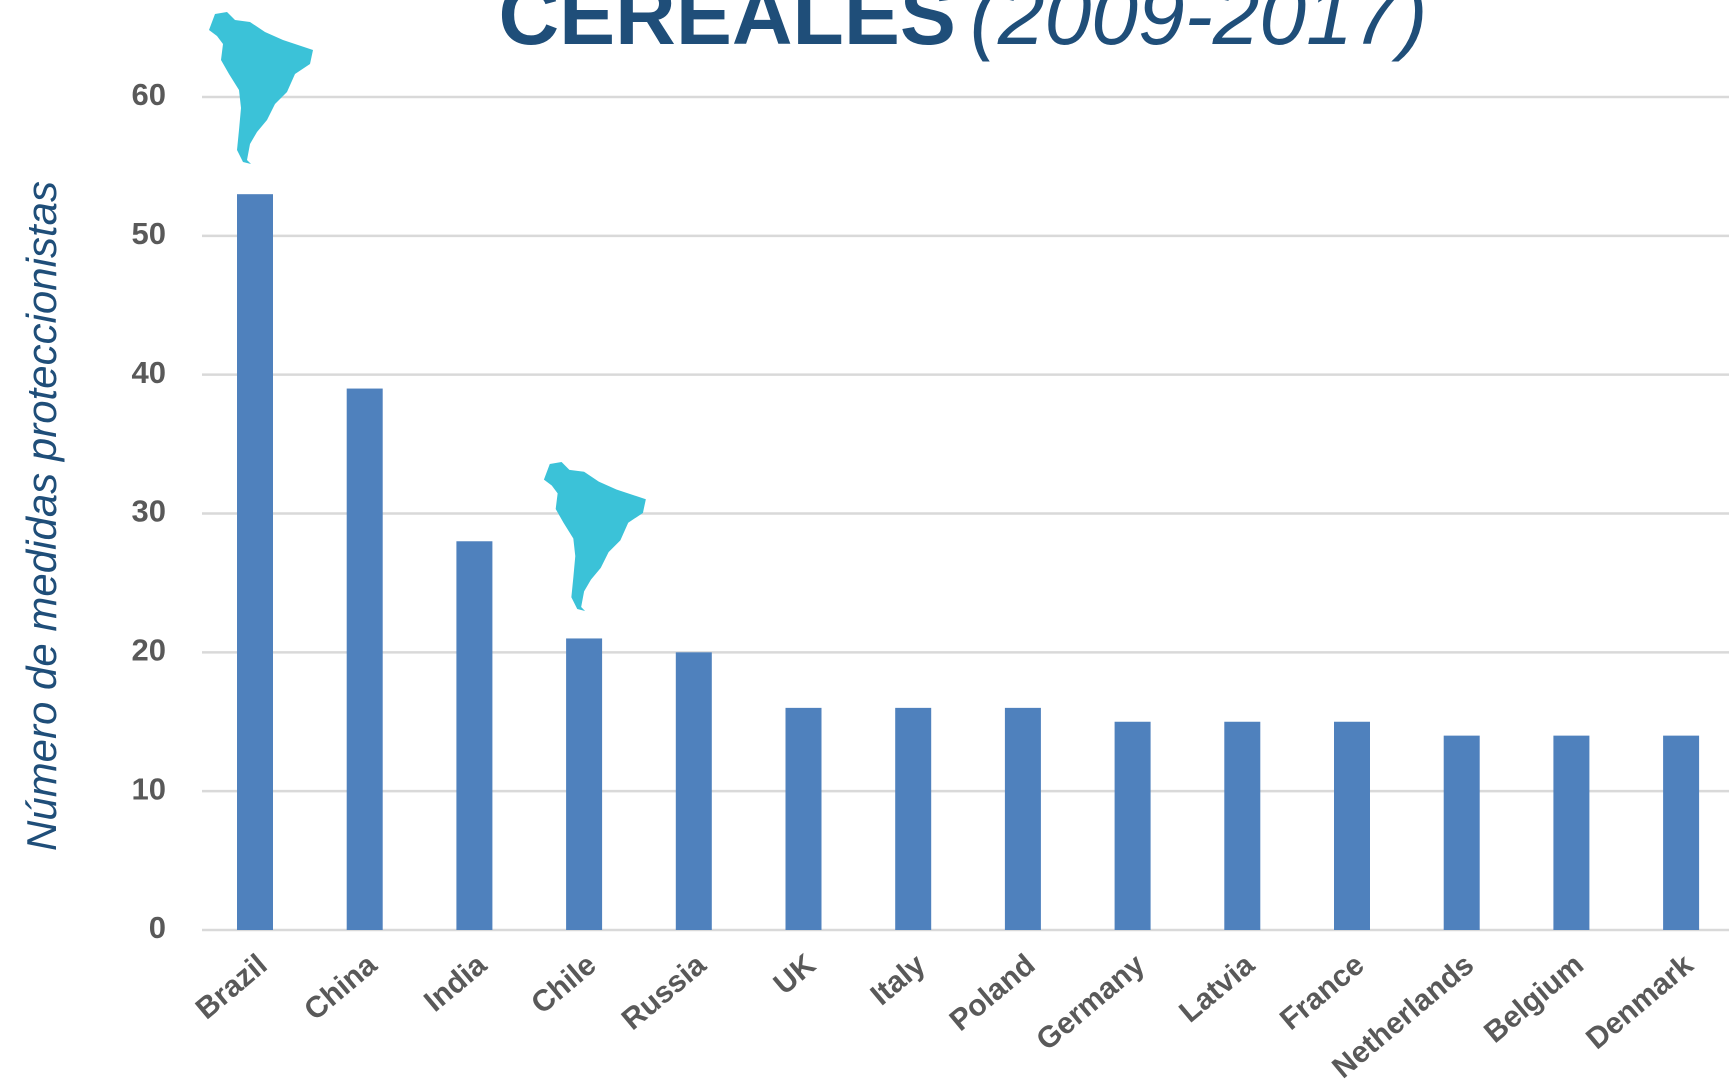 Image resolution: width=1729 pixels, height=1089 pixels. What do you see at coordinates (1534, 998) in the screenshot?
I see `x-tick-label: Belgium` at bounding box center [1534, 998].